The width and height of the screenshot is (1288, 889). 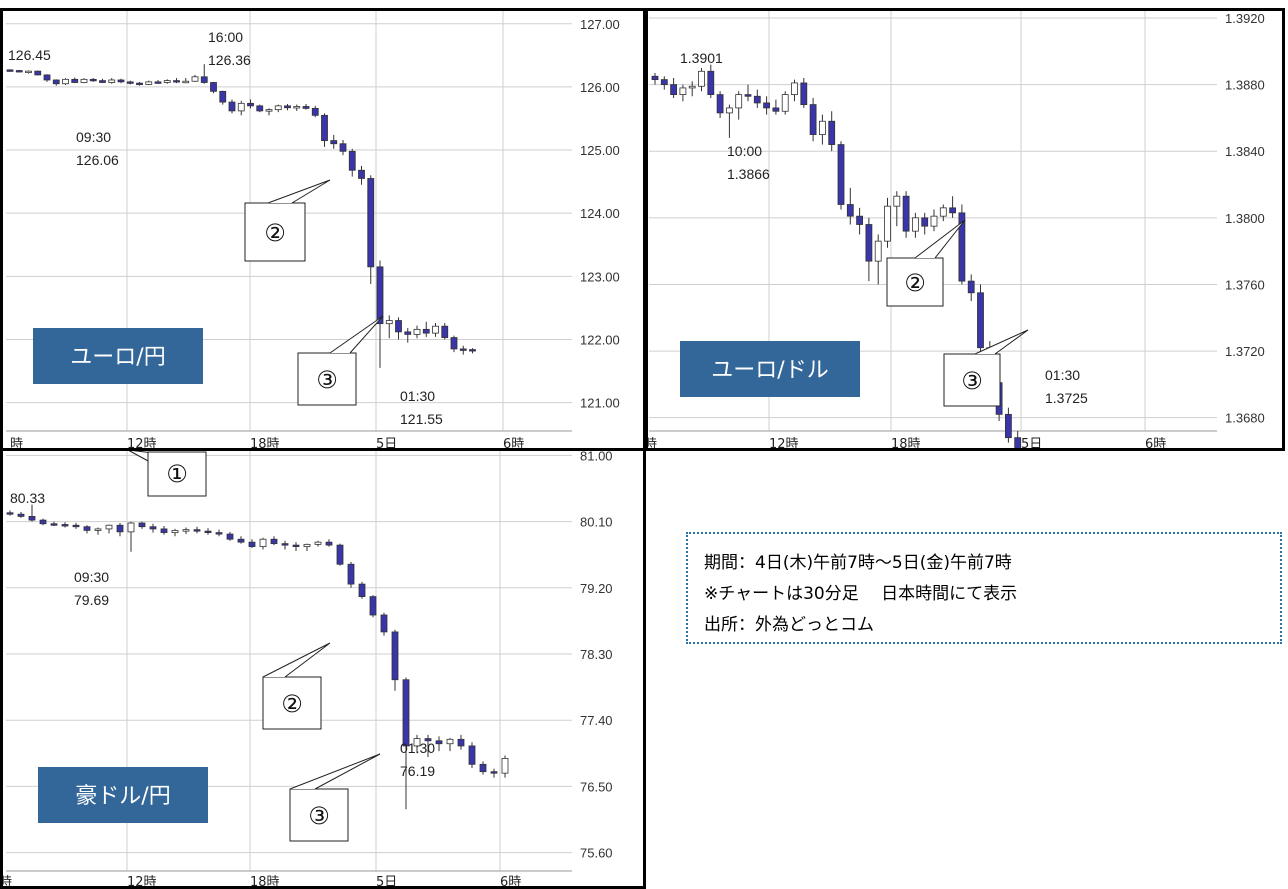 What do you see at coordinates (600, 150) in the screenshot?
I see `y-tick-label: 125.00` at bounding box center [600, 150].